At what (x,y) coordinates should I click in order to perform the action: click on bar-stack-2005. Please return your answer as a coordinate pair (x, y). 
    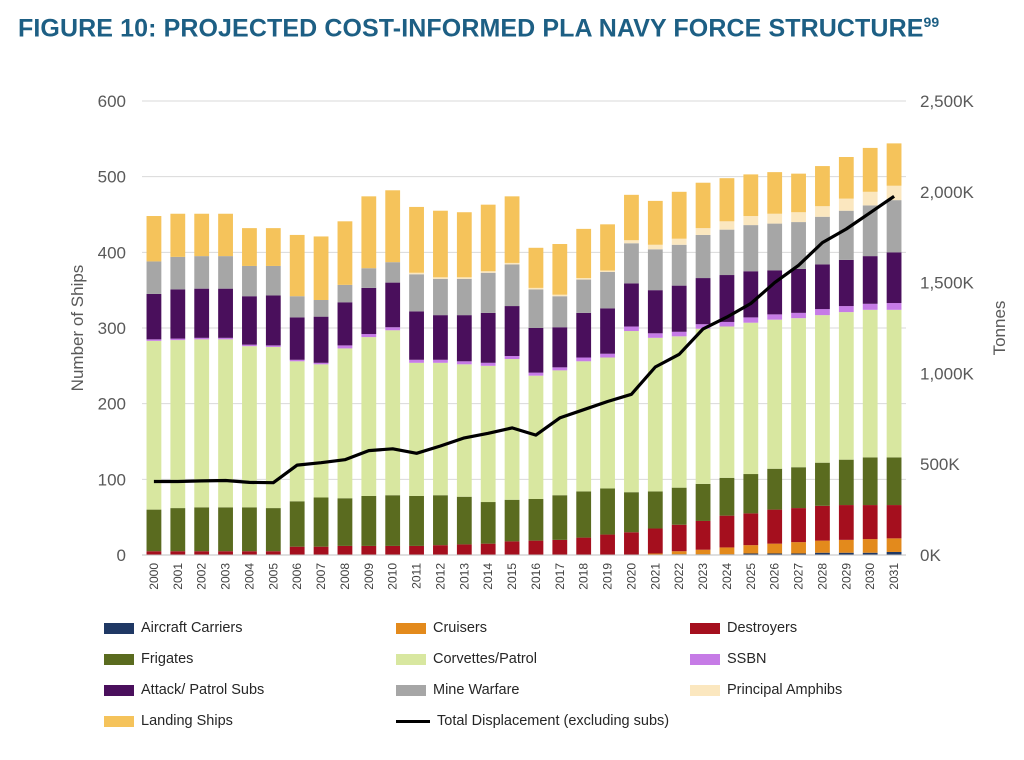
    Looking at the image, I should click on (273, 391).